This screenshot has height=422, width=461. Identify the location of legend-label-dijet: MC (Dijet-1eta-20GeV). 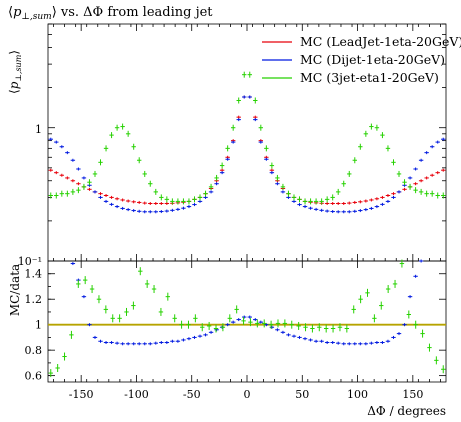
(372, 59).